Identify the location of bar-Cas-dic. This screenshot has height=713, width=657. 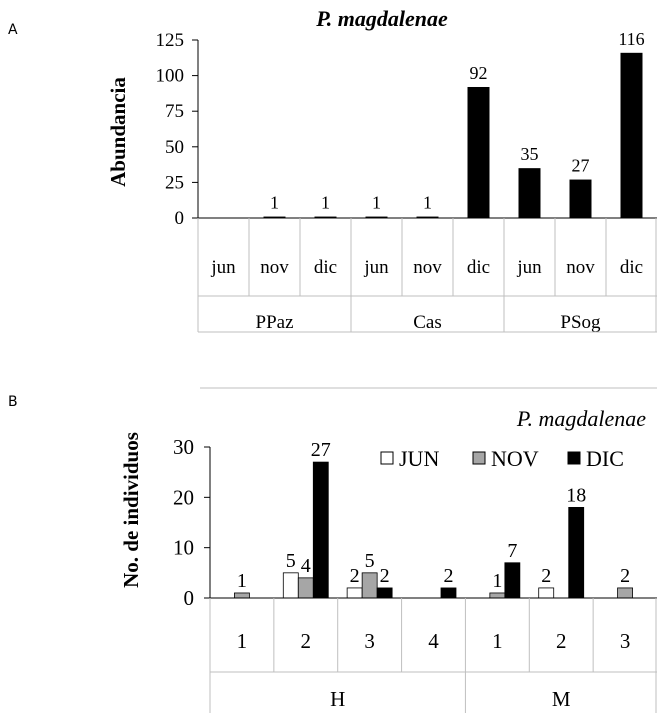
(478, 152).